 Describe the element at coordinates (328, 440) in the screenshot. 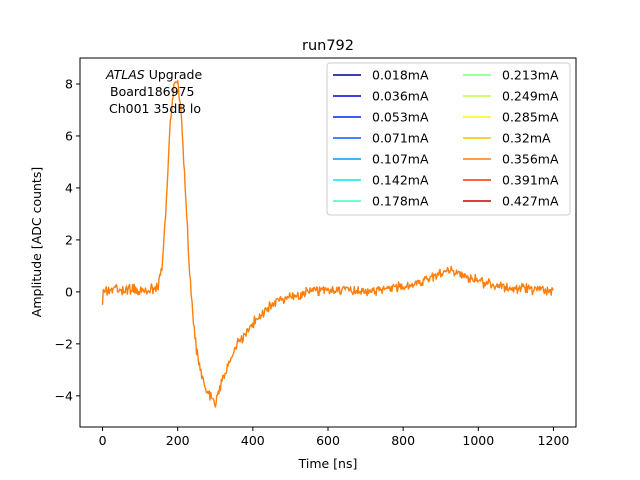

I see `x-tick-label: 600` at that location.